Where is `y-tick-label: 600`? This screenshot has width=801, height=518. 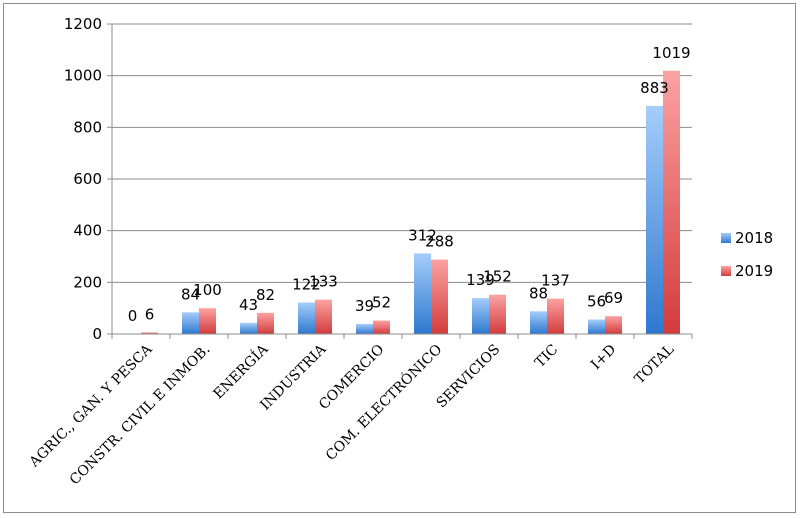 y-tick-label: 600 is located at coordinates (87, 179).